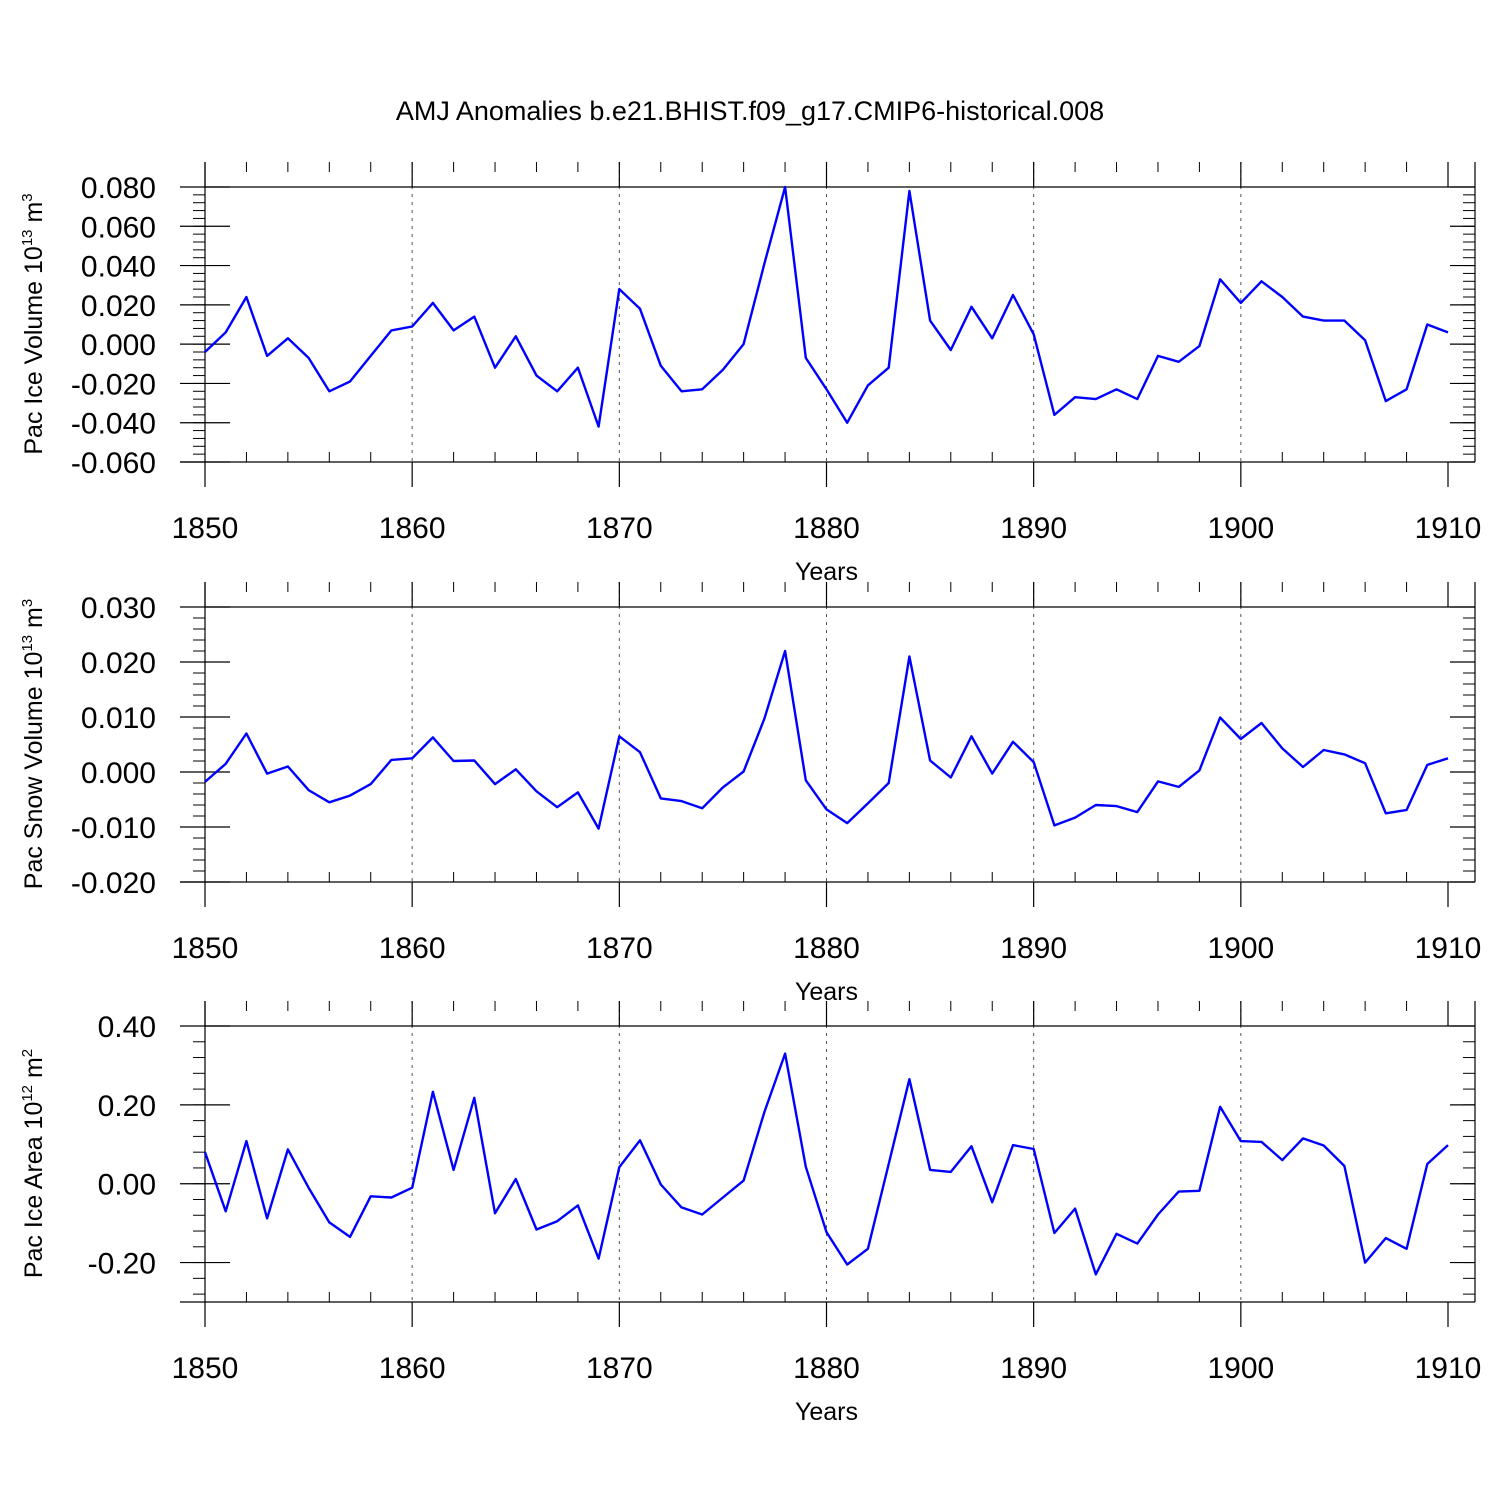 The width and height of the screenshot is (1500, 1500). I want to click on y-tick-label: 0.040, so click(118, 267).